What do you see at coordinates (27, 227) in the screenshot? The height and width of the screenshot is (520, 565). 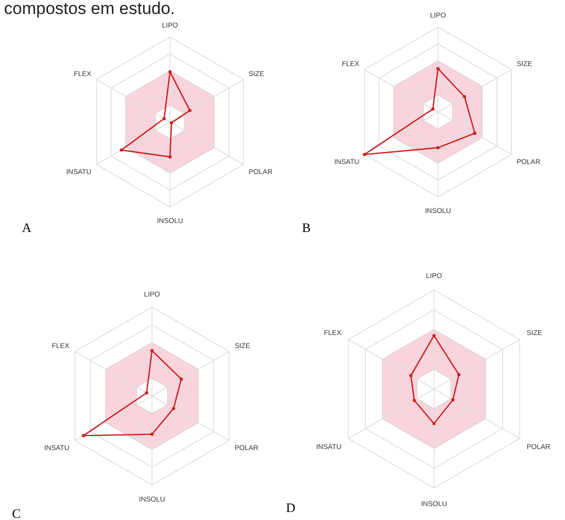 I see `text: A` at bounding box center [27, 227].